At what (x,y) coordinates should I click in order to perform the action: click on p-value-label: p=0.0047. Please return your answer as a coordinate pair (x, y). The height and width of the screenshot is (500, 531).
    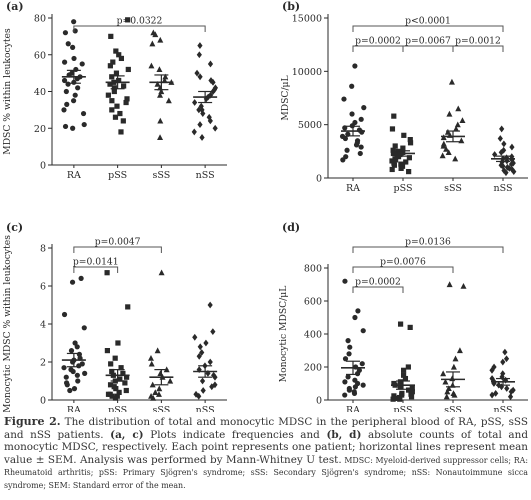
    Looking at the image, I should click on (118, 242).